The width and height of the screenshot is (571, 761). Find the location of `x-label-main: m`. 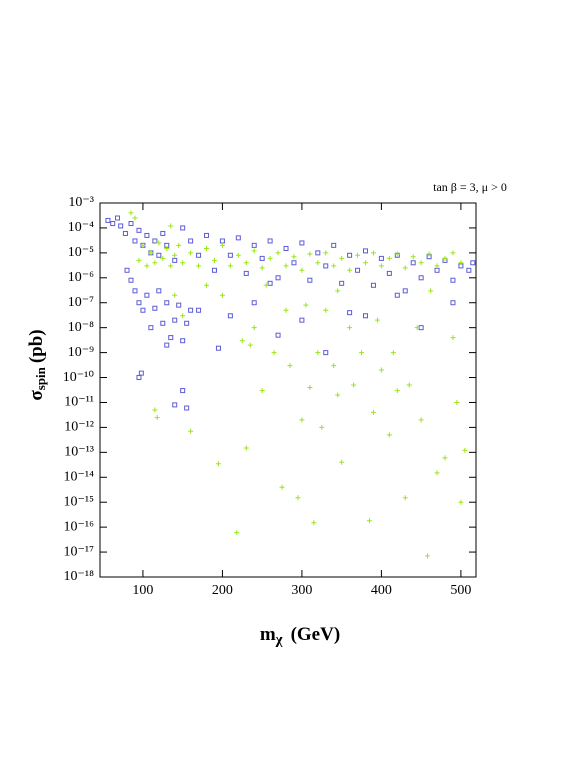

x-label-main: m is located at coordinates (268, 634).